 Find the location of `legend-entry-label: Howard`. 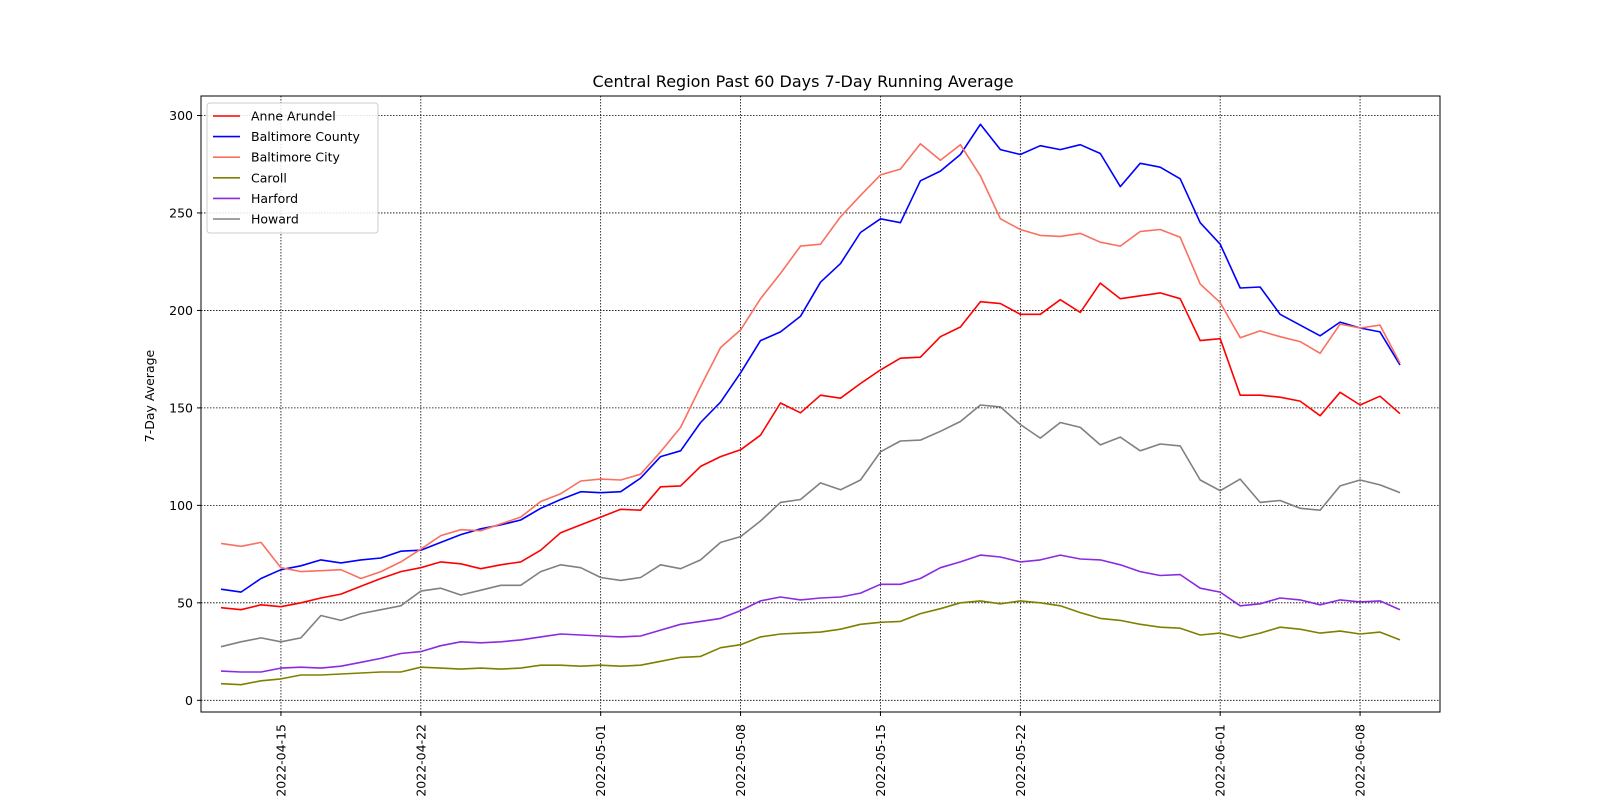

legend-entry-label: Howard is located at coordinates (275, 219).